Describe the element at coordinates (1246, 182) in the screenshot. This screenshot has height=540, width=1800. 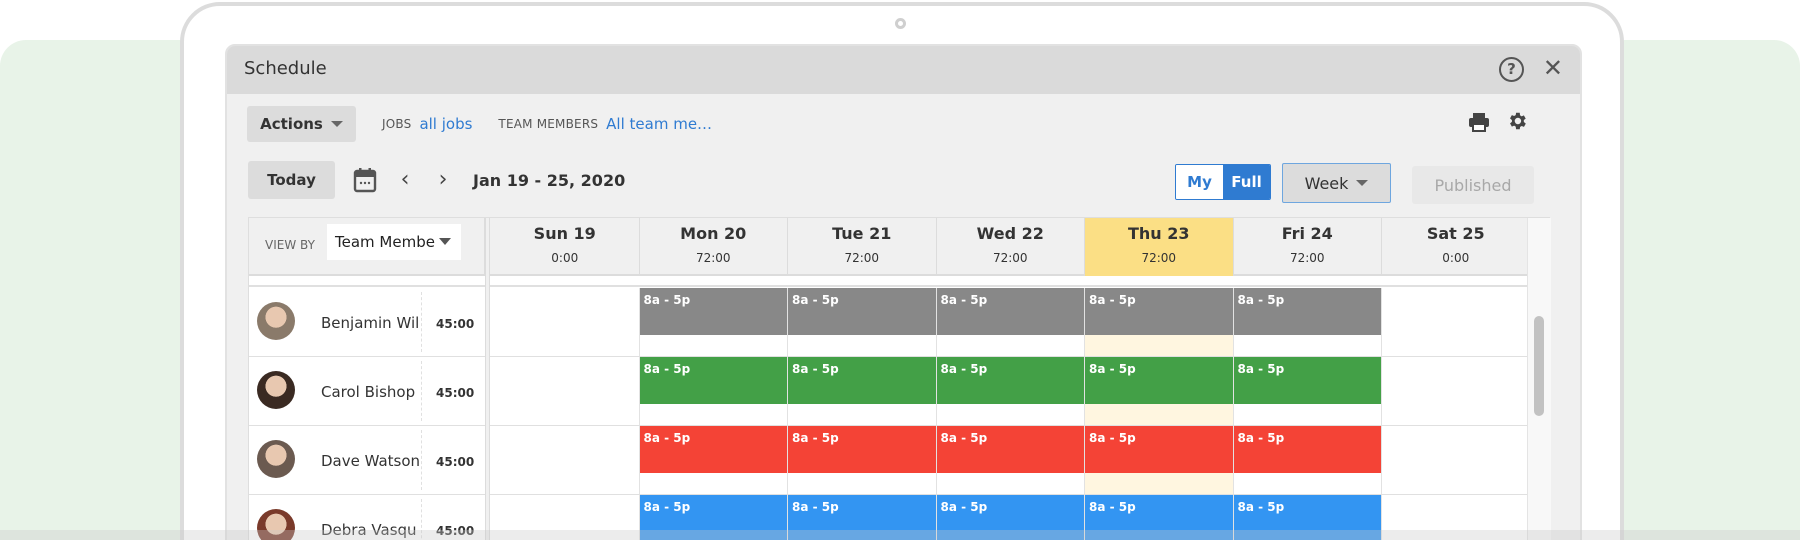
I see `full-schedule-toggle: Full` at that location.